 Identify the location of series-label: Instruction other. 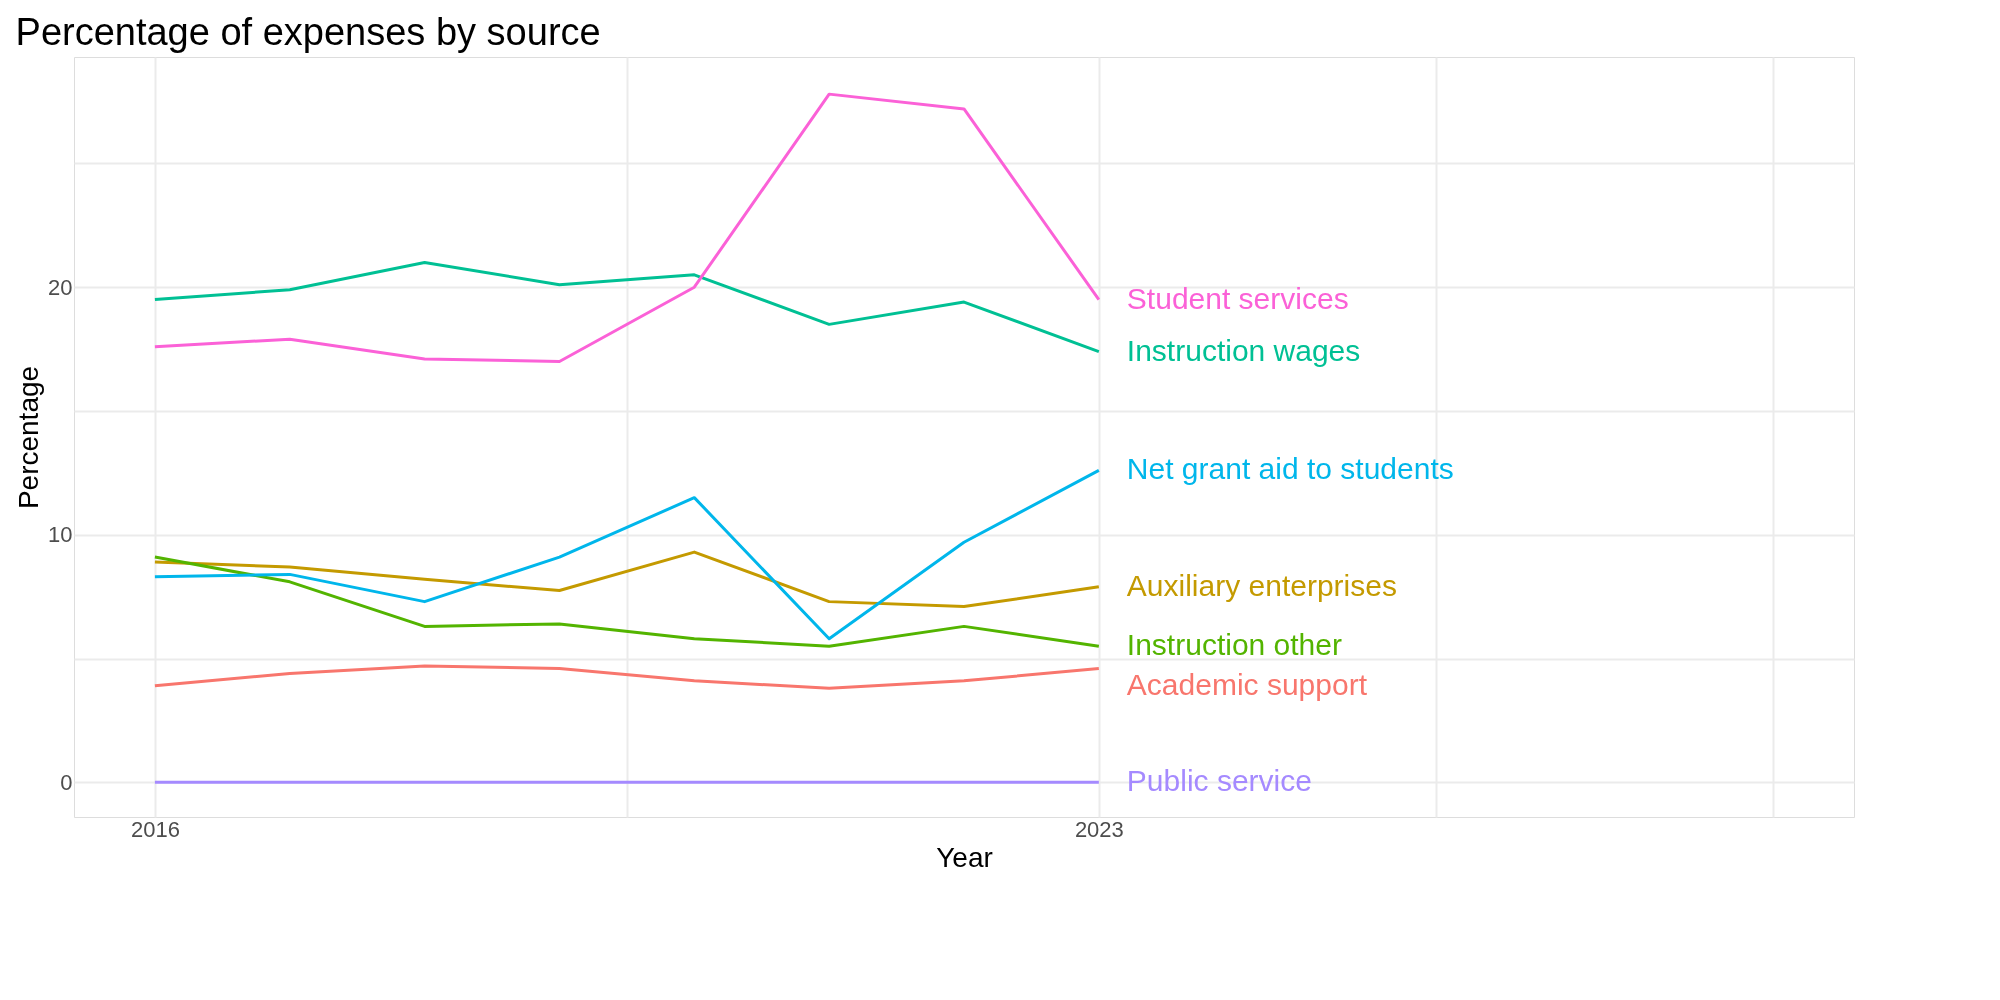
(1234, 645).